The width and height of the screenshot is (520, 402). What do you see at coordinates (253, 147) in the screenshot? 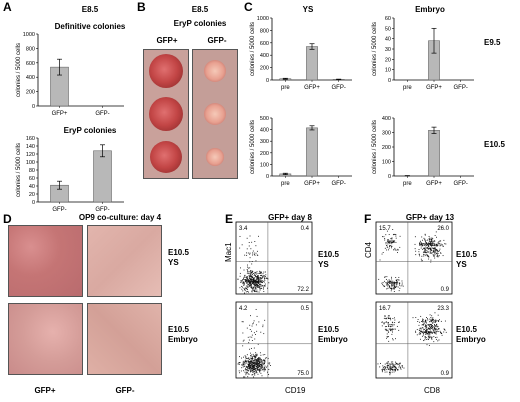
I see `chart-c-ys-e105-ylabel: colonies / 5000 cells` at bounding box center [253, 147].